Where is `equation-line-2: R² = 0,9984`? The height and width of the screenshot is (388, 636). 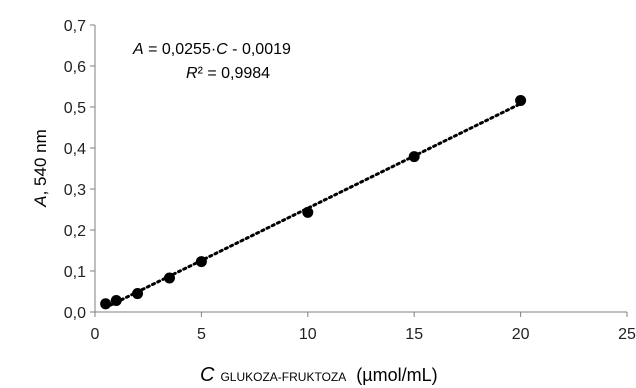 equation-line-2: R² = 0,9984 is located at coordinates (228, 73).